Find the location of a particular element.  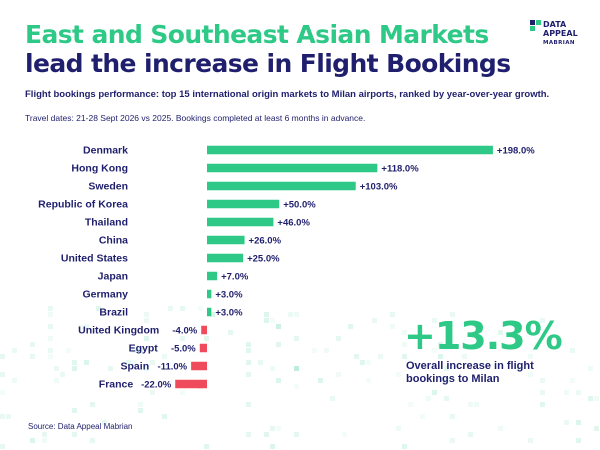

value-label: +7.0% is located at coordinates (235, 277).